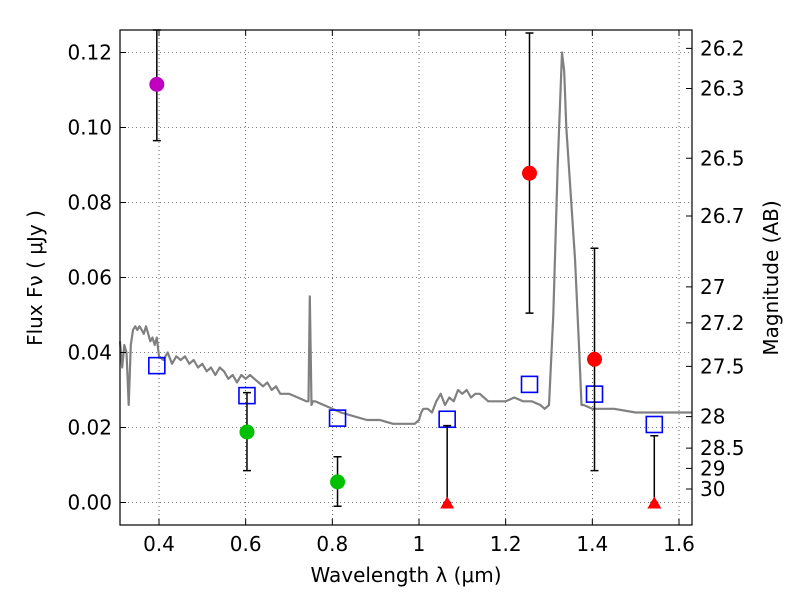 Image resolution: width=800 pixels, height=600 pixels. What do you see at coordinates (712, 489) in the screenshot?
I see `magnitude-tick-label: 30` at bounding box center [712, 489].